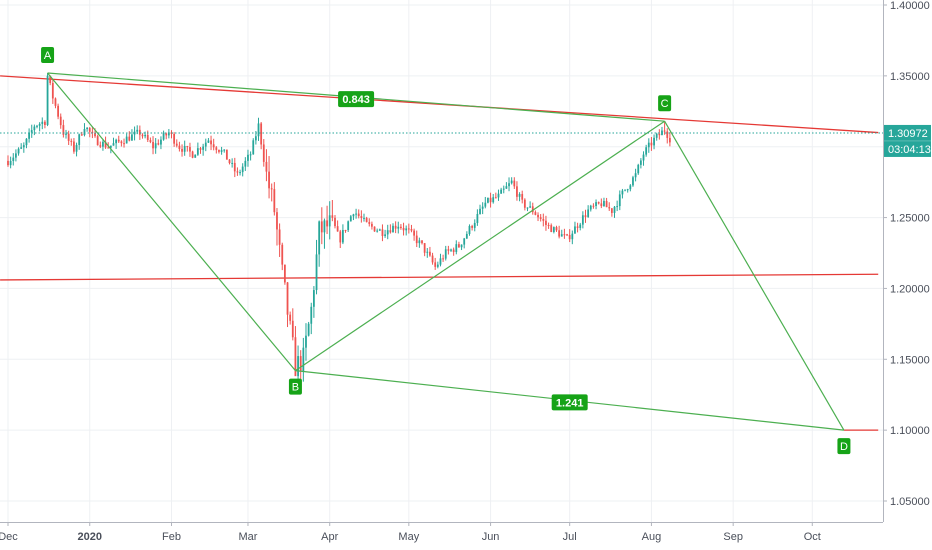  What do you see at coordinates (491, 537) in the screenshot?
I see `x-tick-label: Jun` at bounding box center [491, 537].